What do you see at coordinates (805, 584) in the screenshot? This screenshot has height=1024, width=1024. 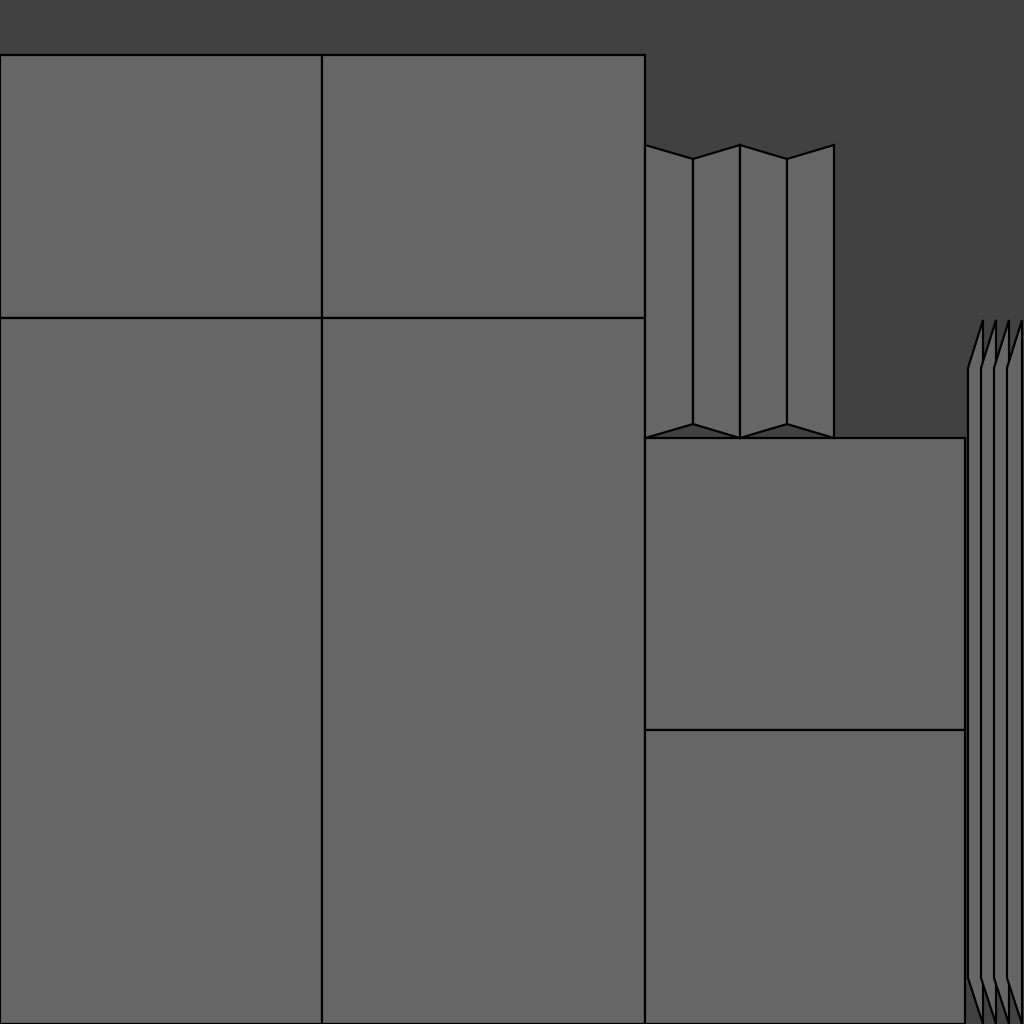 I see `right-upper-panel` at bounding box center [805, 584].